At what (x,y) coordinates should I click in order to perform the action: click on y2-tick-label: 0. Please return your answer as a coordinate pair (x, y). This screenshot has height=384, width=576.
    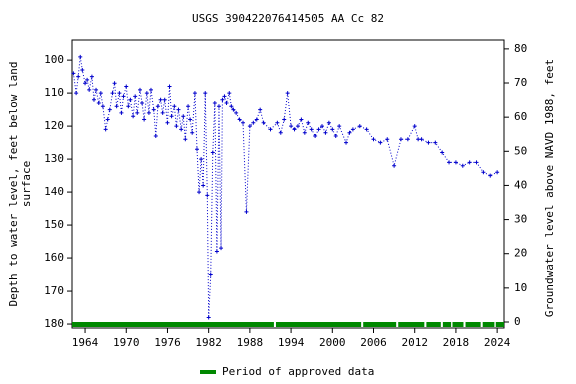
    Looking at the image, I should click on (517, 321).